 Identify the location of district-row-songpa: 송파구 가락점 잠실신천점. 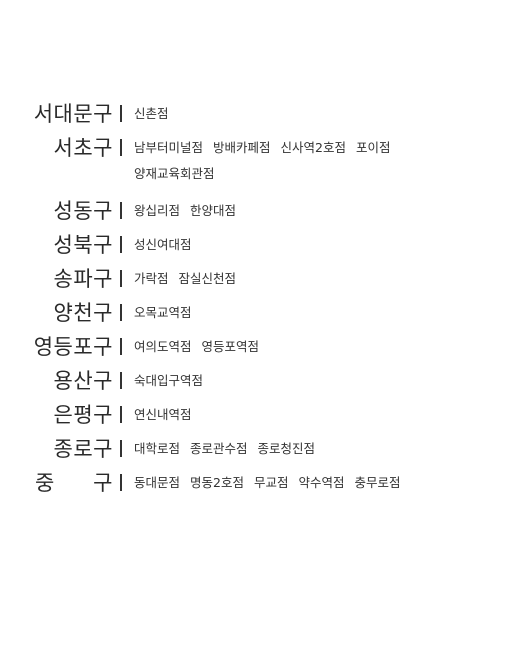
(255, 281).